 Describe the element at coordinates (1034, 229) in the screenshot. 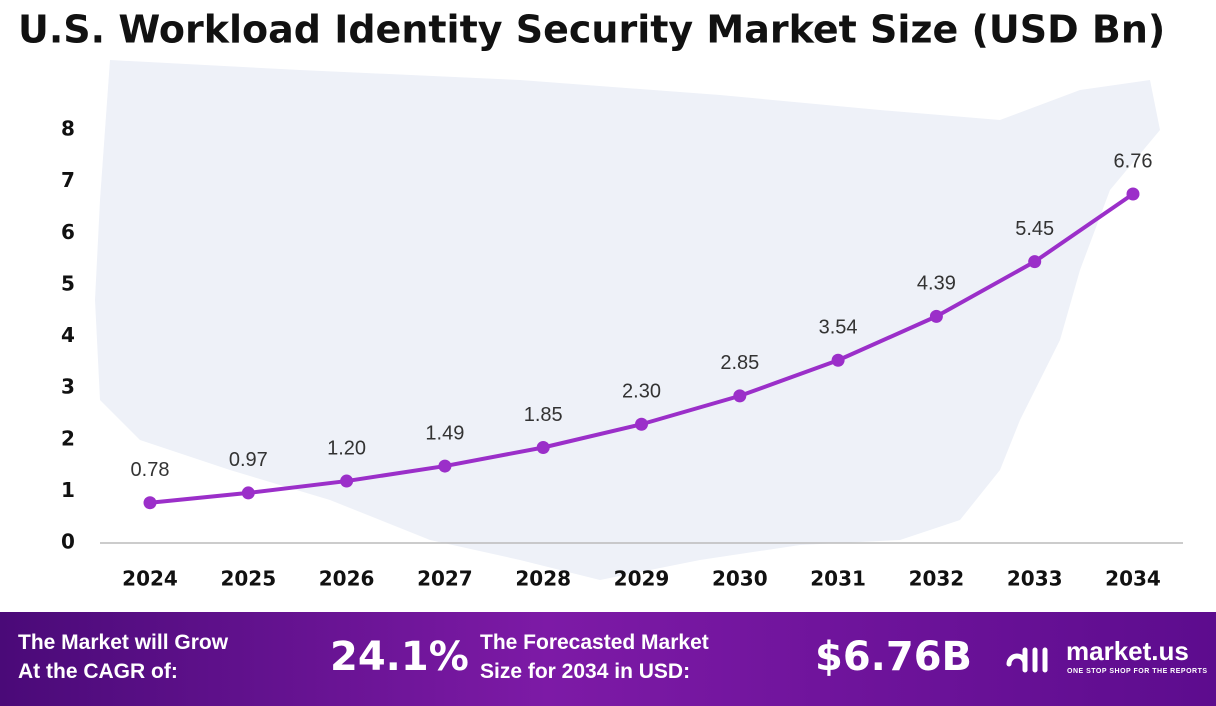

I see `data-label: 5.45` at that location.